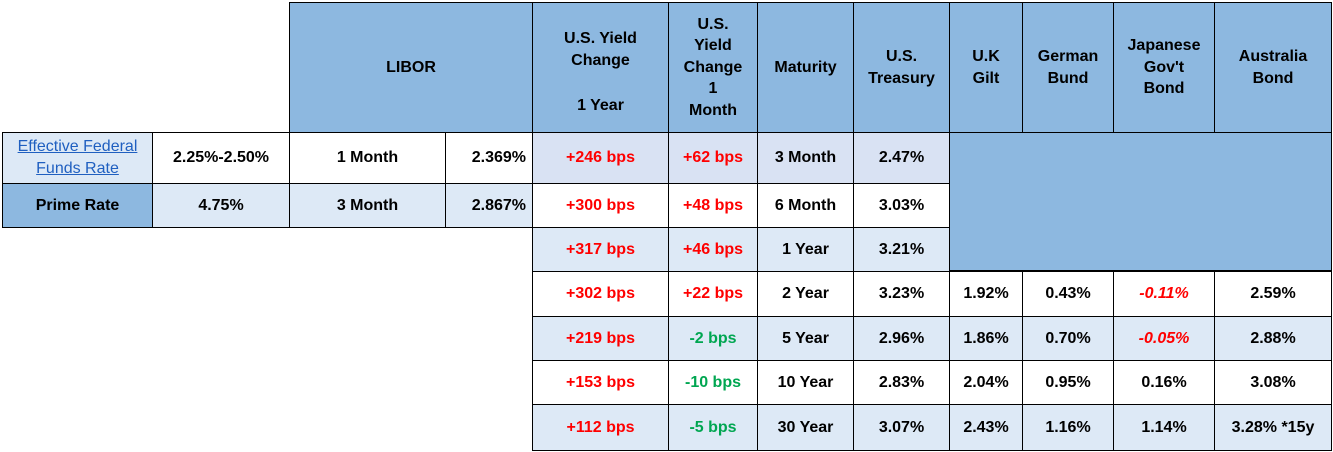  Describe the element at coordinates (1164, 294) in the screenshot. I see `japanese-bond-2-year: -0.11%` at that location.